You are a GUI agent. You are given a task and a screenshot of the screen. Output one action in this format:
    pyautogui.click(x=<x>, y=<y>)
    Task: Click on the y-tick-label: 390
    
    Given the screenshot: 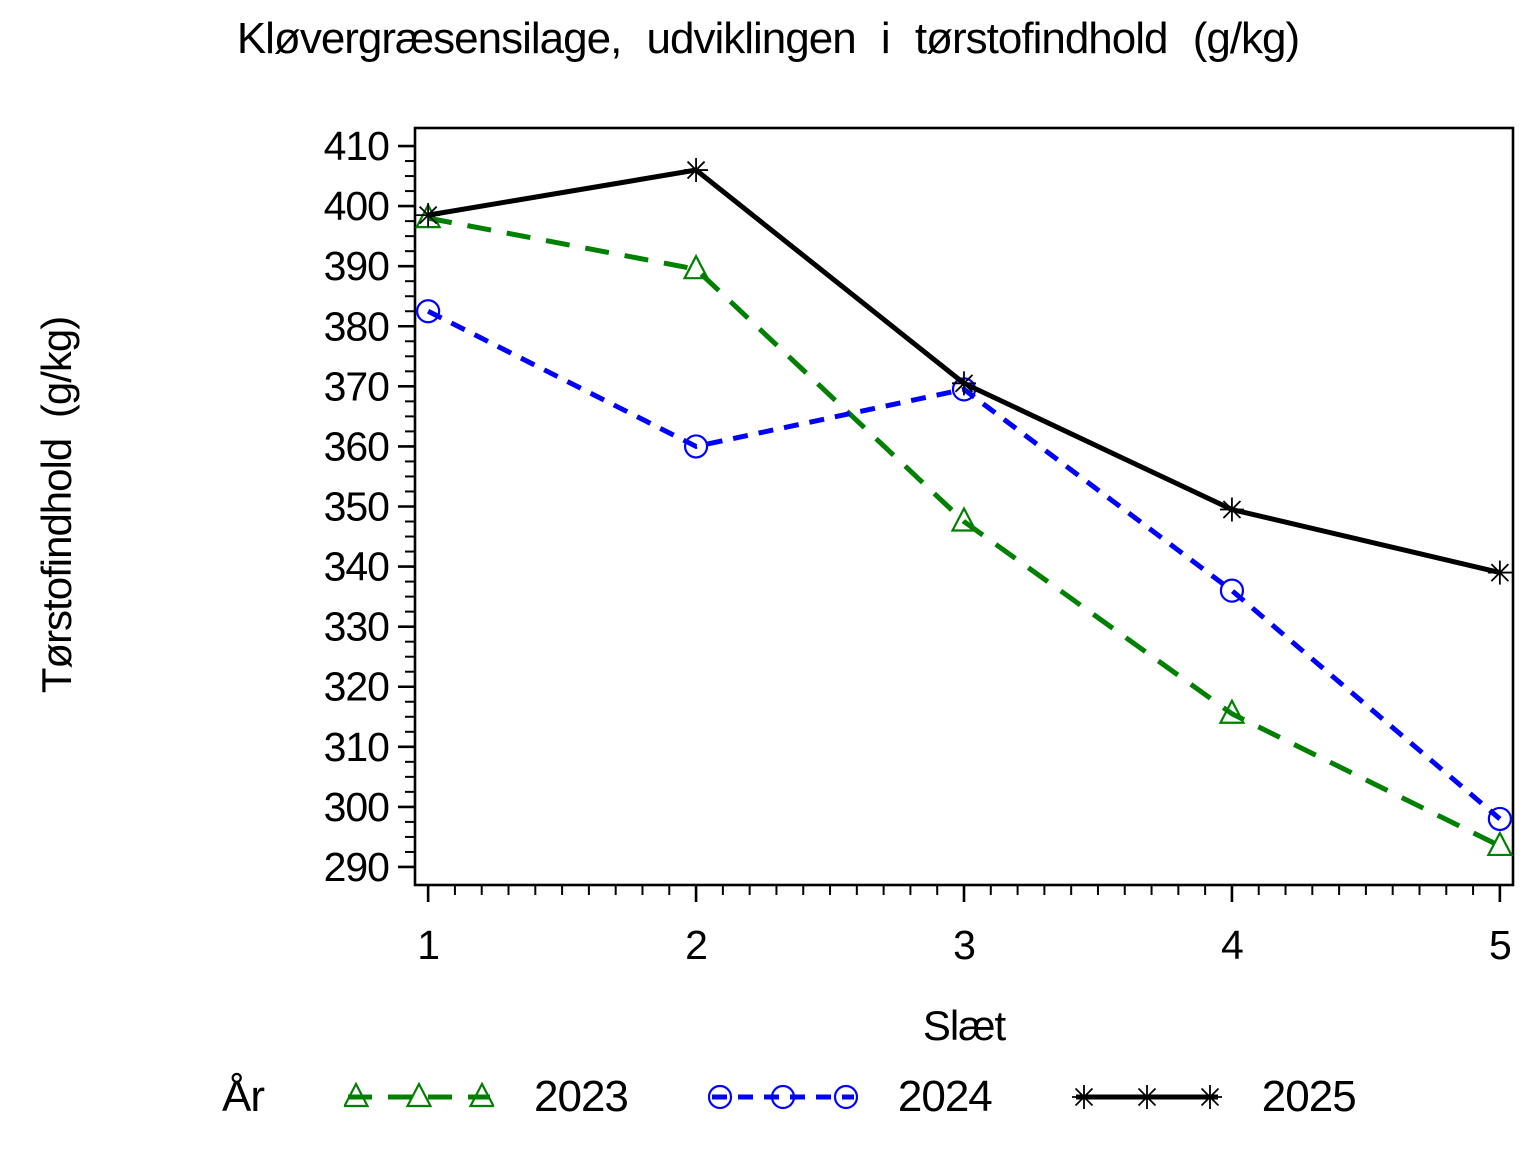 What is the action you would take?
    pyautogui.click(x=357, y=266)
    